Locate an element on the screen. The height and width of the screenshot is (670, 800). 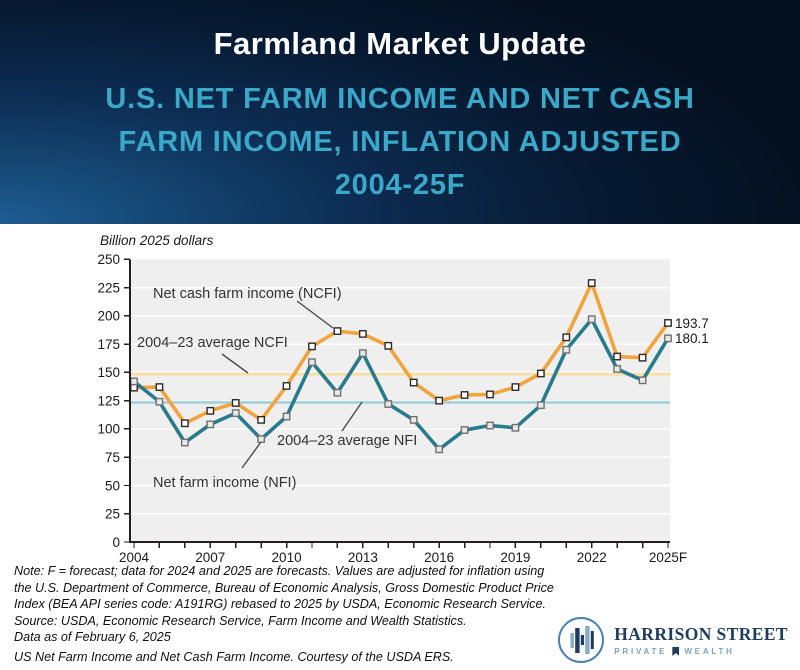
y-axis-label: 50 is located at coordinates (112, 485).